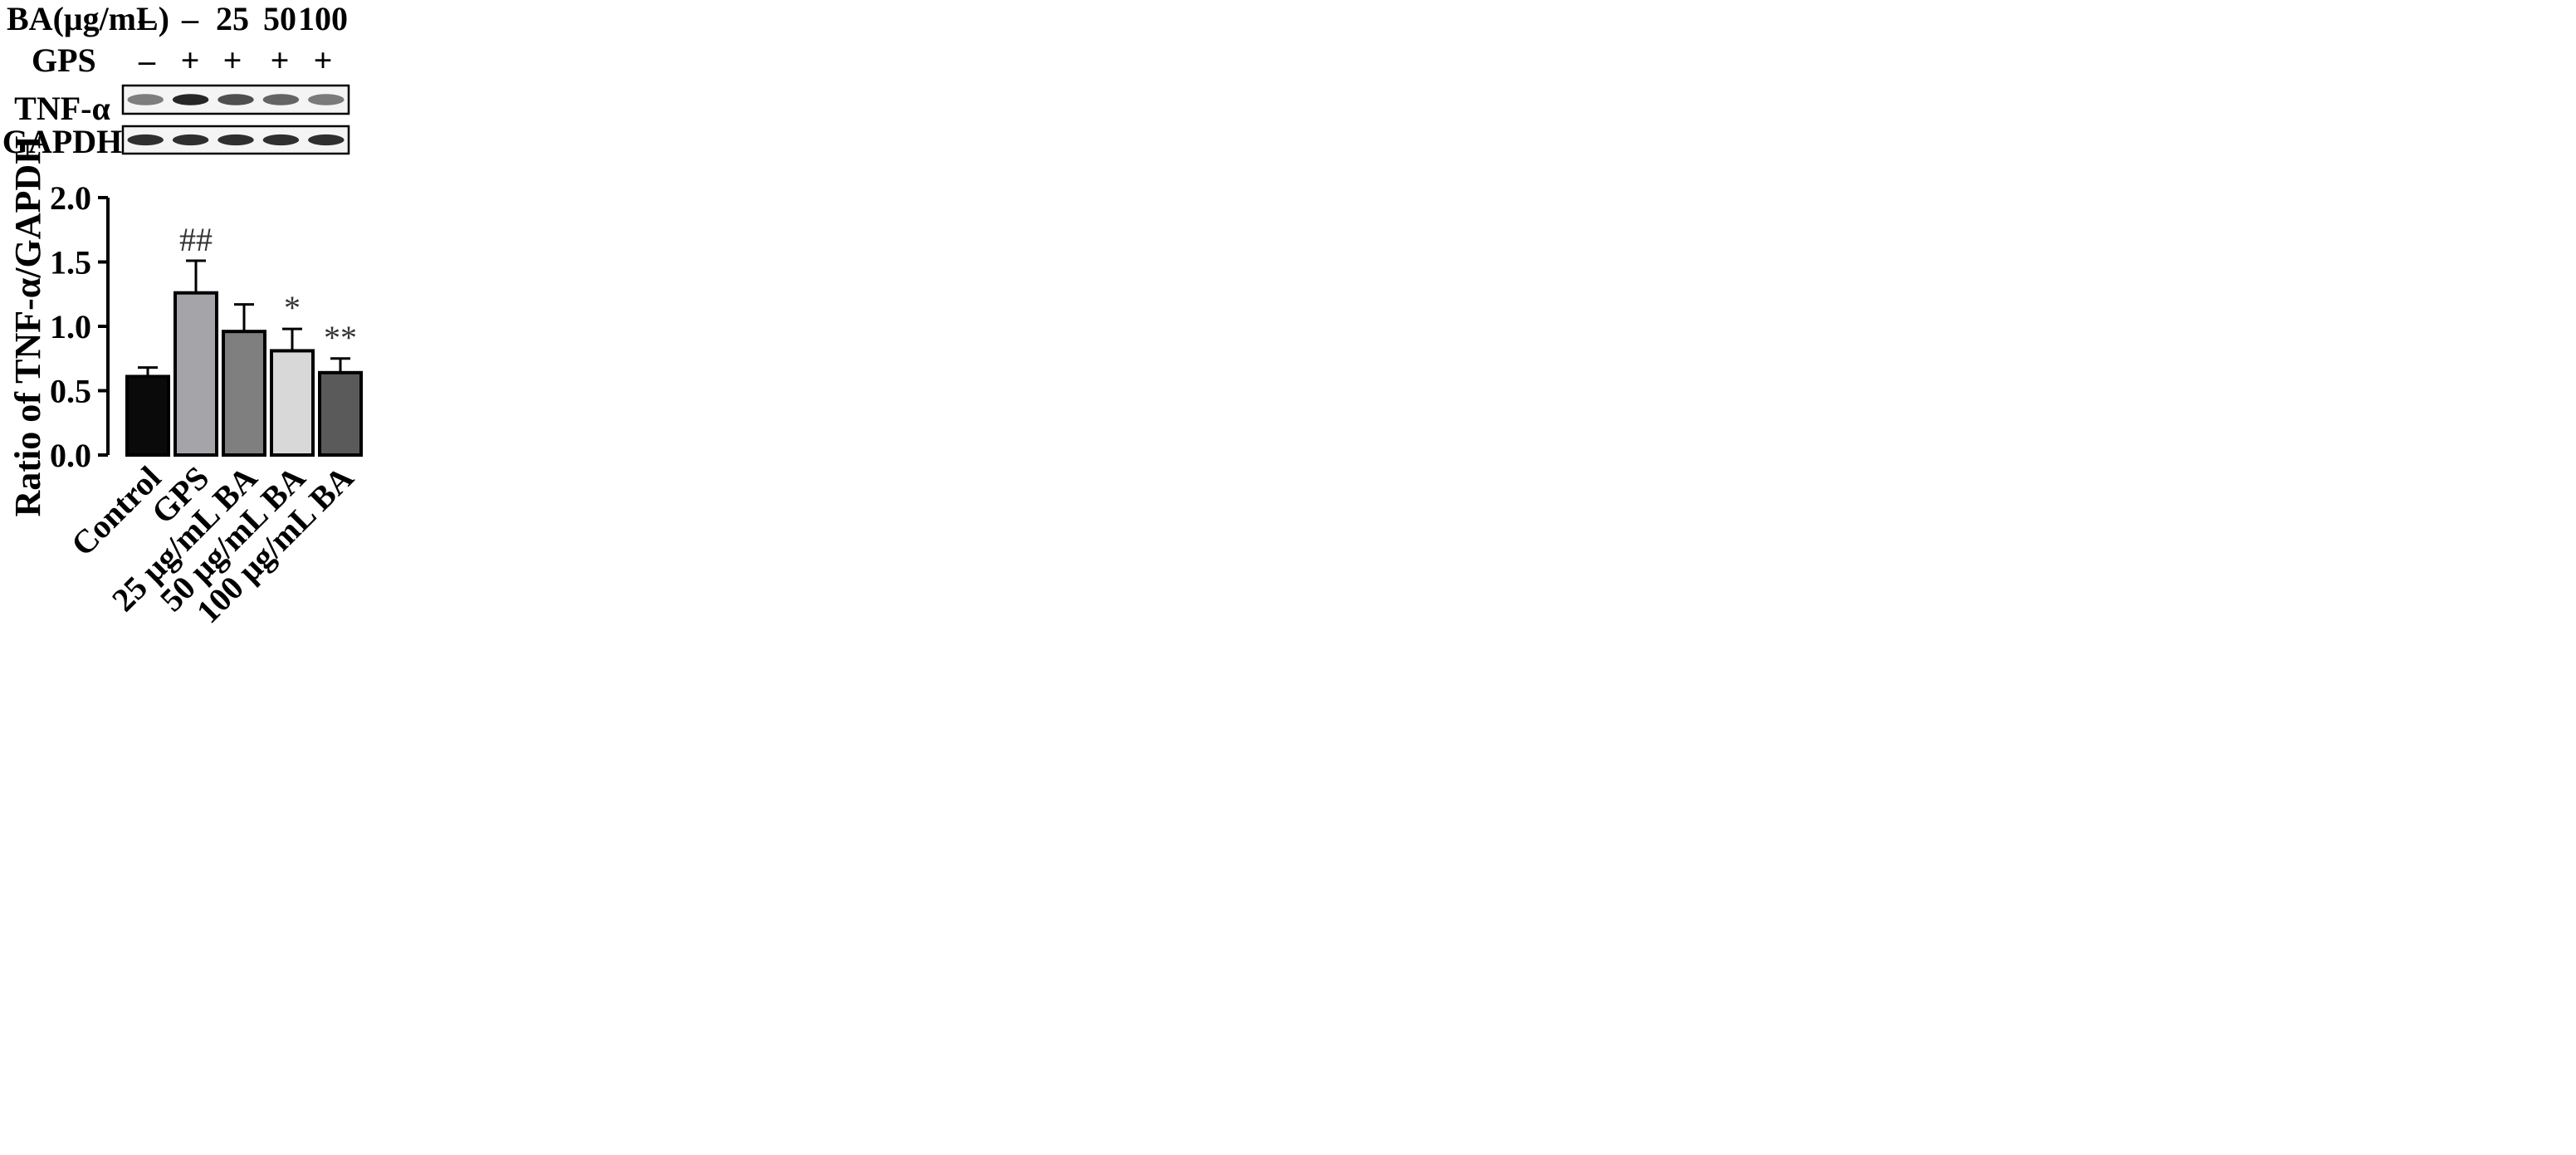 This screenshot has width=2576, height=1155. I want to click on ba-value: 50, so click(279, 18).